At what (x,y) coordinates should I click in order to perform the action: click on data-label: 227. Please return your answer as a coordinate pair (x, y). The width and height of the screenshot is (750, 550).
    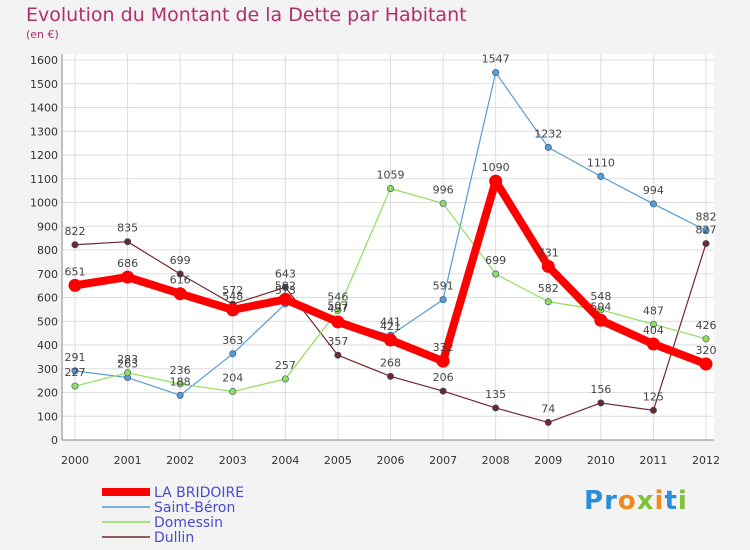
    Looking at the image, I should click on (75, 372).